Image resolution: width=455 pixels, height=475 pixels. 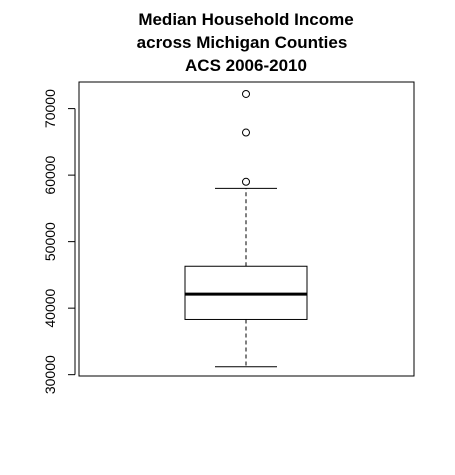 What do you see at coordinates (59, 241) in the screenshot?
I see `y-axis: 30000 40000 50000 60000 70000` at bounding box center [59, 241].